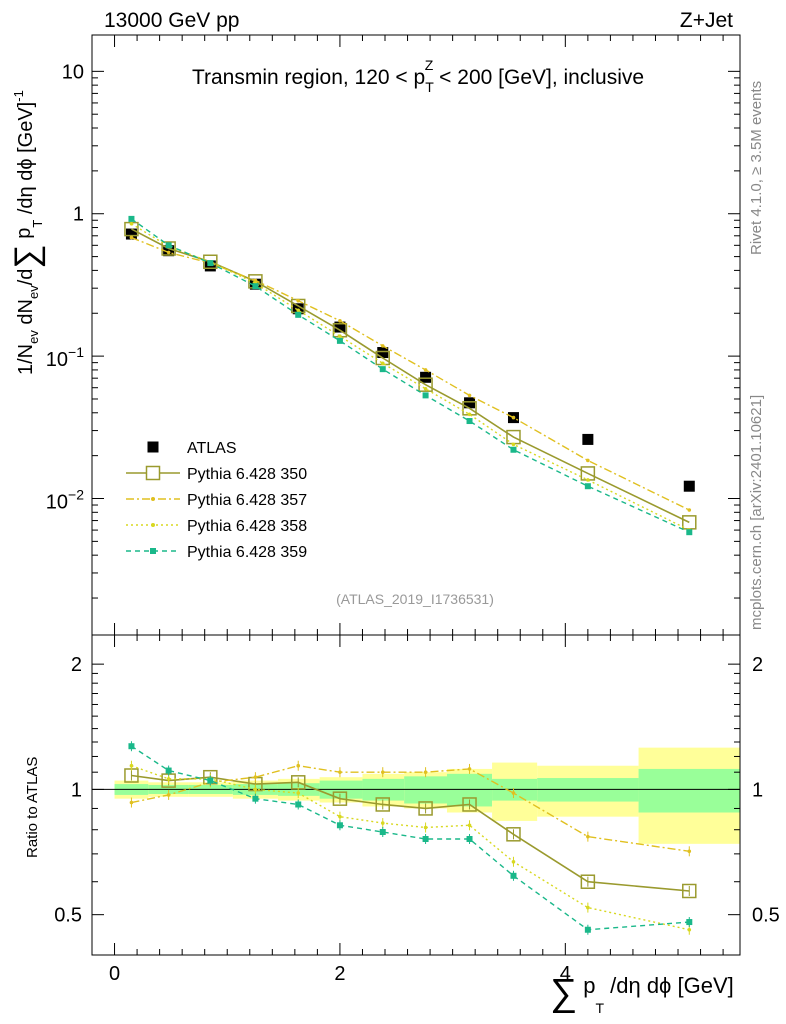 This screenshot has height=1024, width=786. Describe the element at coordinates (757, 790) in the screenshot. I see `ratio-ytick-label-right: 1` at that location.